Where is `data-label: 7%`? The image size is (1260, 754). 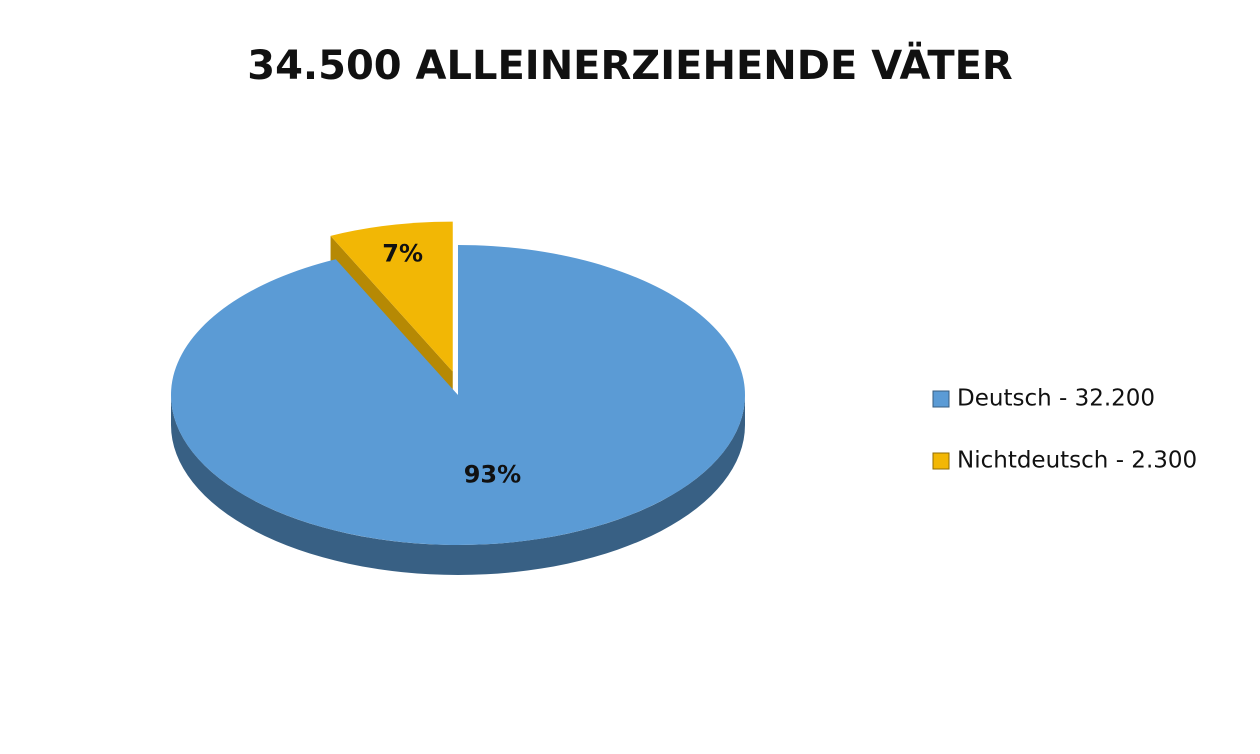
data-label: 7% is located at coordinates (402, 253).